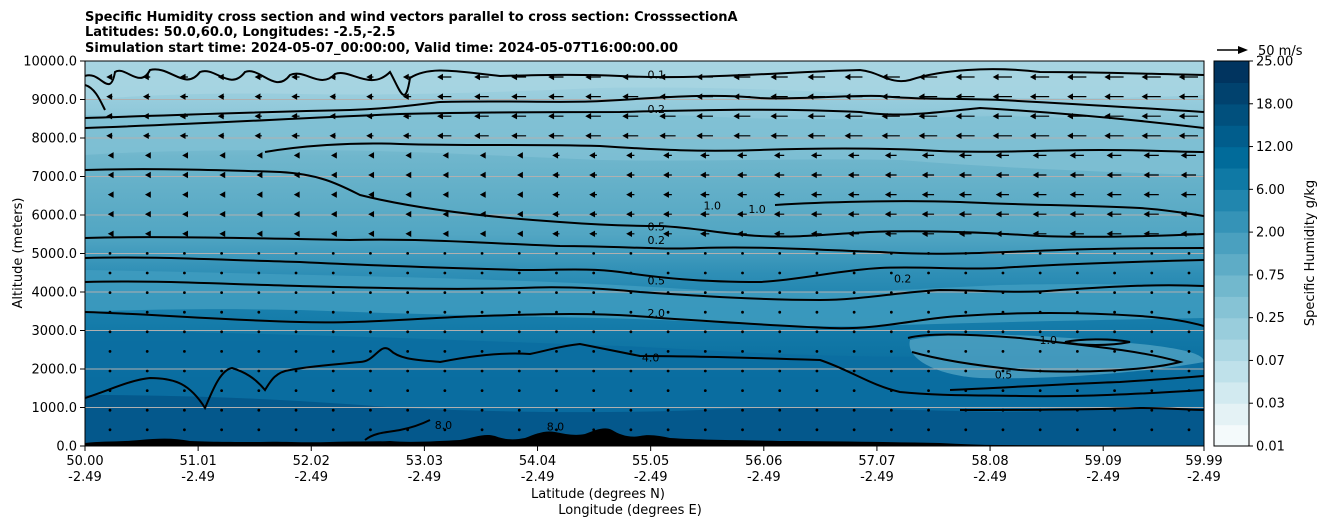  I want to click on x-tick-label-lat: 51.01, so click(198, 461).